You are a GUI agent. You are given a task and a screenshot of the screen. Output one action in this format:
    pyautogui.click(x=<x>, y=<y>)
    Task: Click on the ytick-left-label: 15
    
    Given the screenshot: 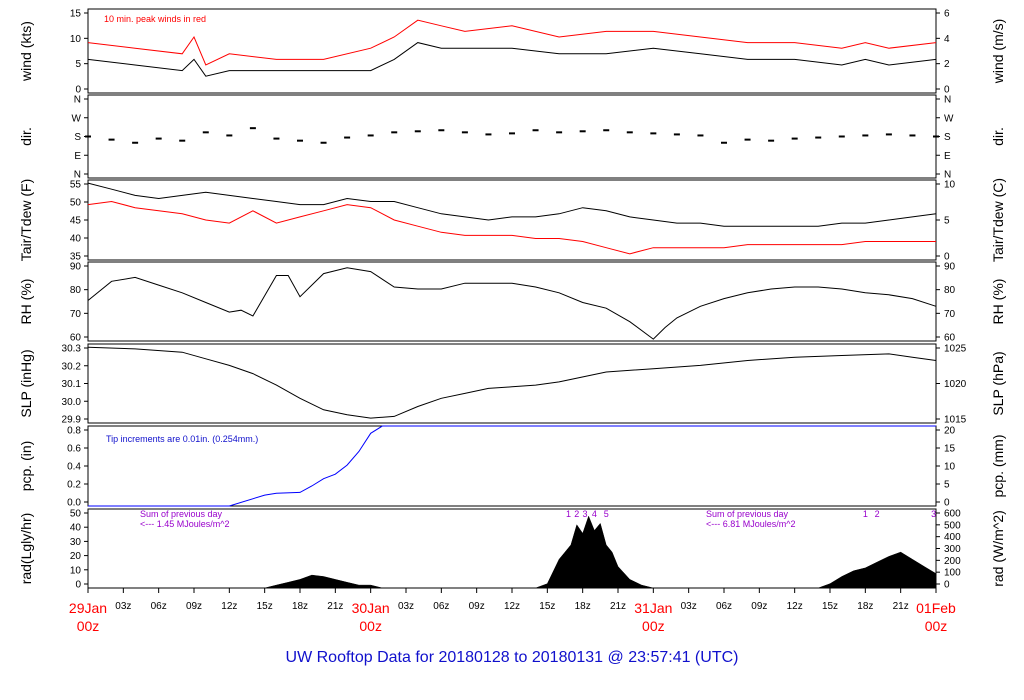 What is the action you would take?
    pyautogui.click(x=76, y=14)
    